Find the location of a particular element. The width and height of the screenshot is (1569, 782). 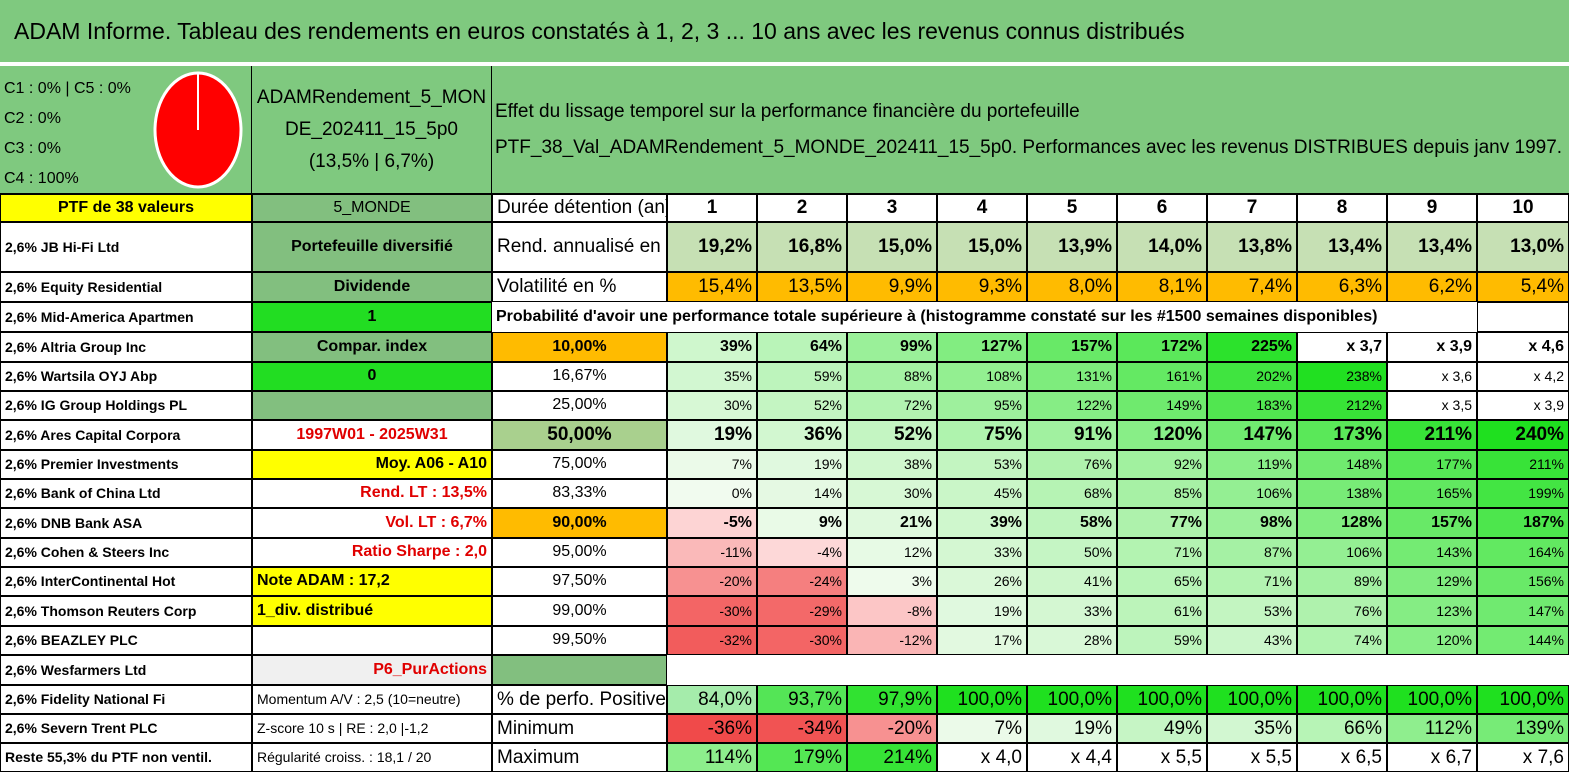

prob-value: 225% is located at coordinates (1252, 347).